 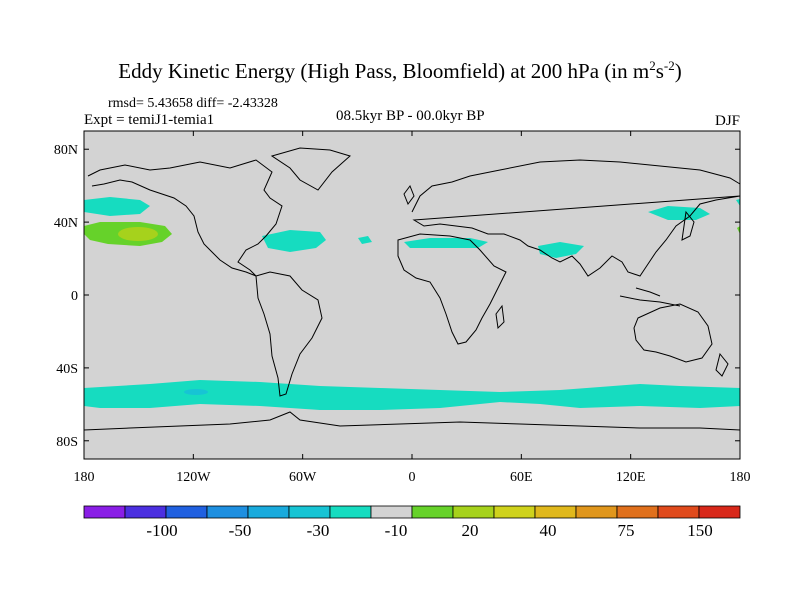 What do you see at coordinates (138, 234) in the screenshot?
I see `npac-yellow` at bounding box center [138, 234].